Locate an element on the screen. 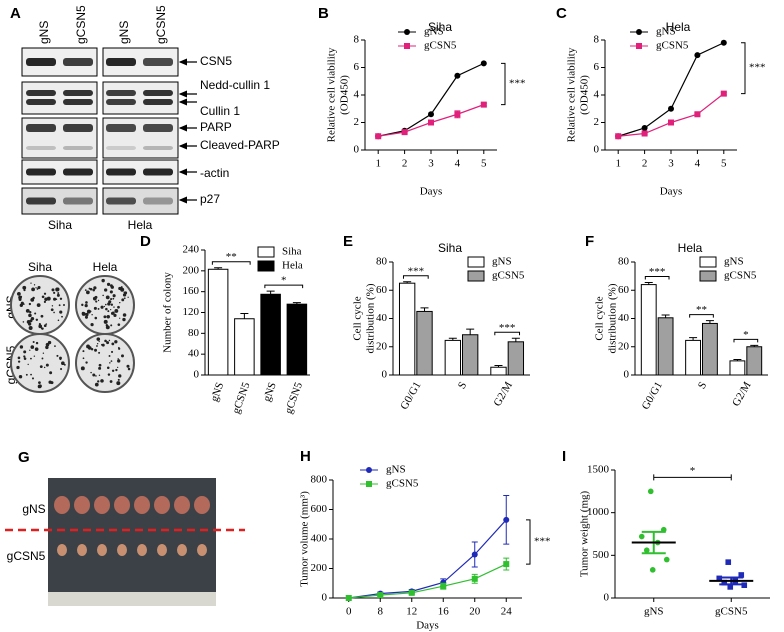 Image resolution: width=784 pixels, height=632 pixels. x-tick-label: 4 is located at coordinates (458, 164).